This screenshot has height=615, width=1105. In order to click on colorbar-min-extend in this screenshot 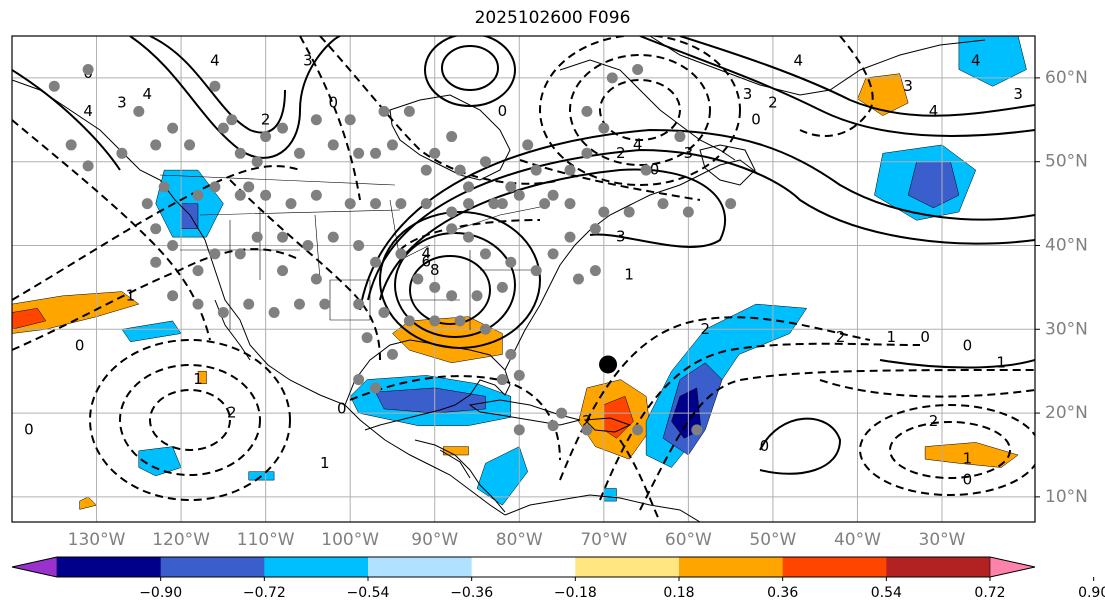, I will do `click(34, 567)`.